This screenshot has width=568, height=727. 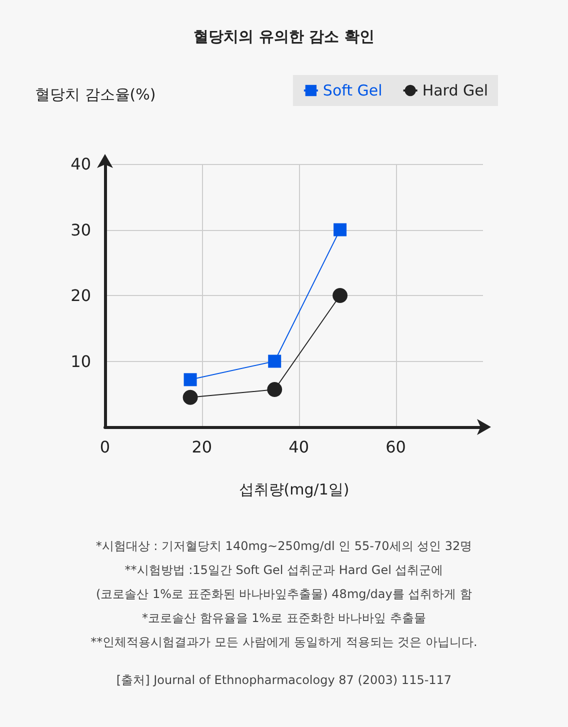 What do you see at coordinates (105, 447) in the screenshot?
I see `x-tick-label: 0` at bounding box center [105, 447].